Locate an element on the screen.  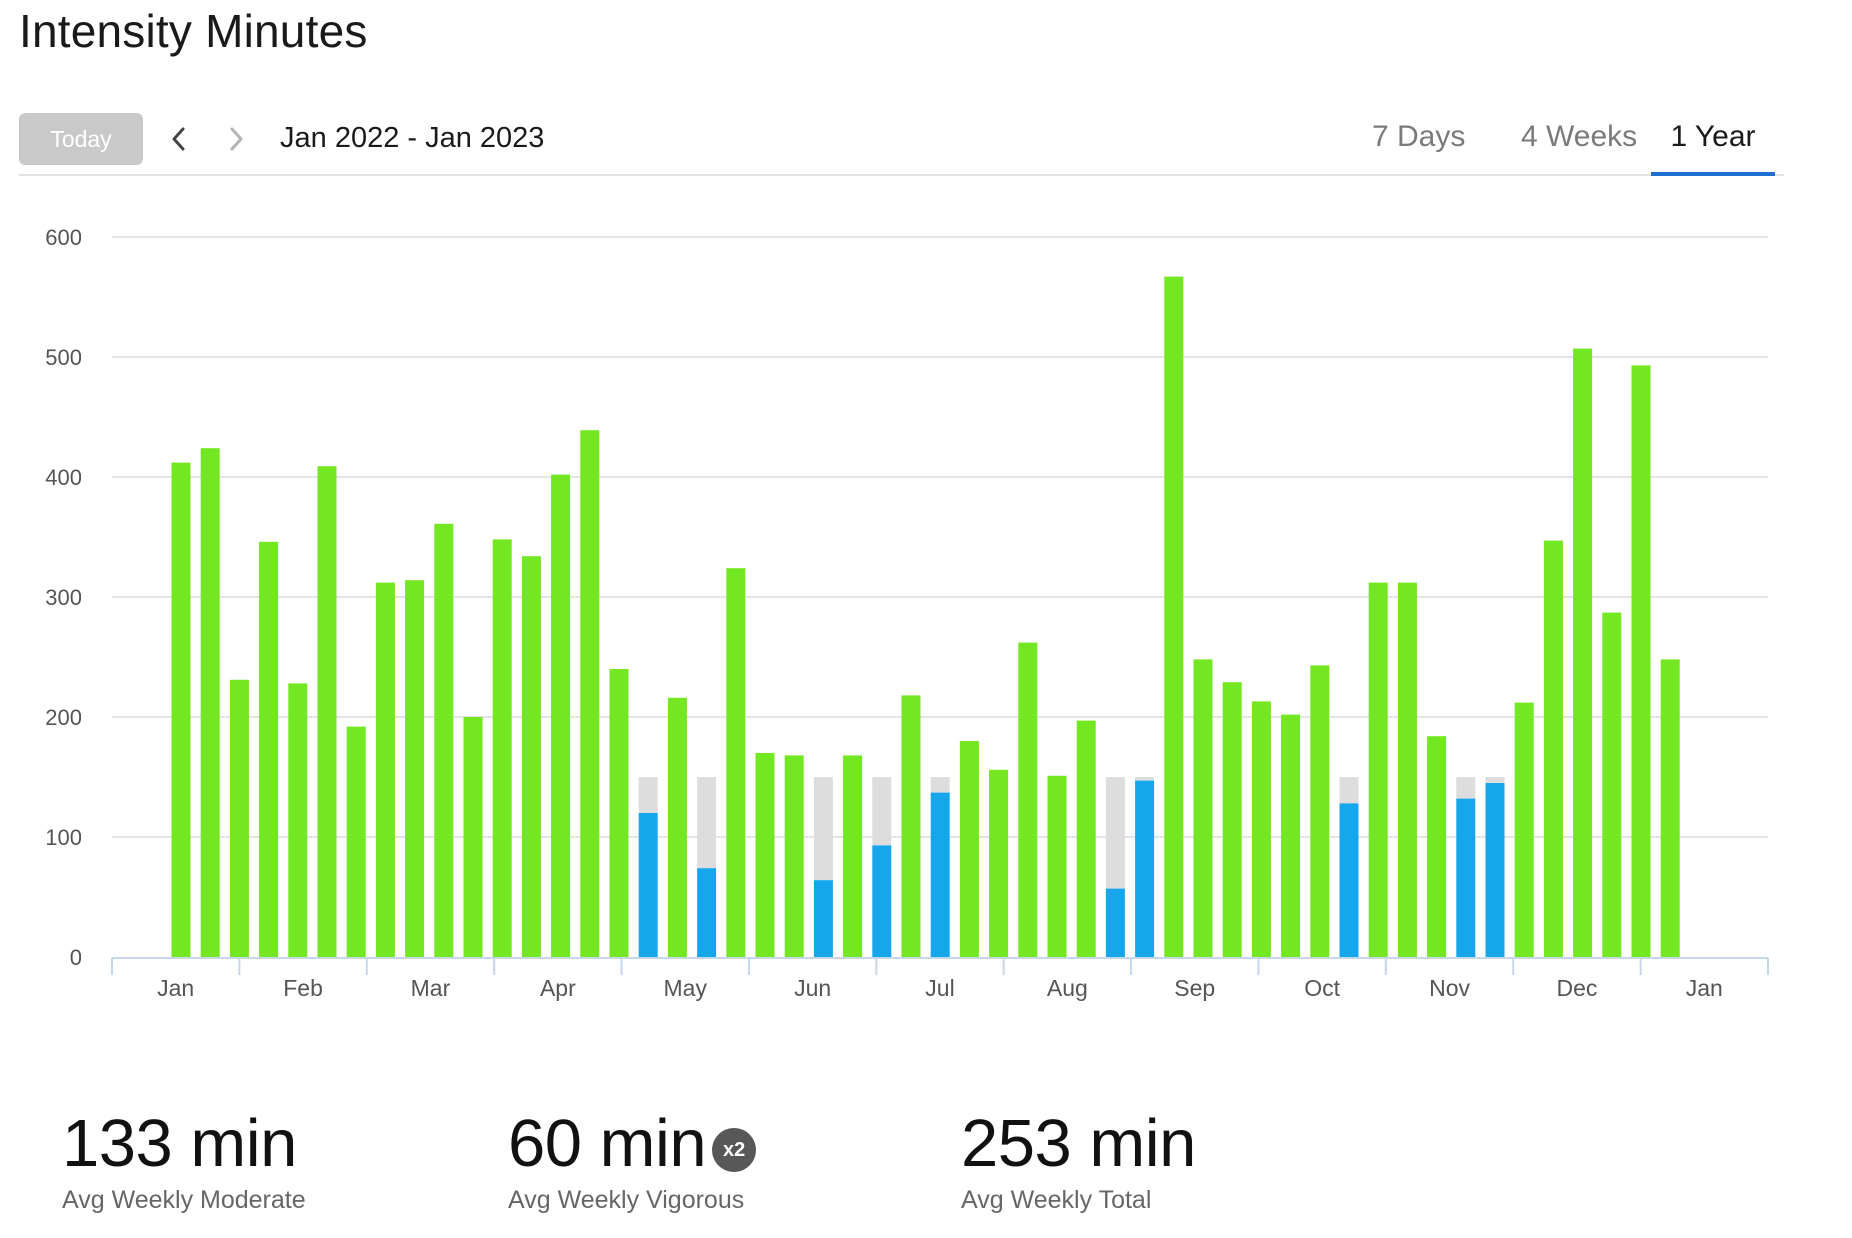
y-tick-label: 600 is located at coordinates (63, 237).